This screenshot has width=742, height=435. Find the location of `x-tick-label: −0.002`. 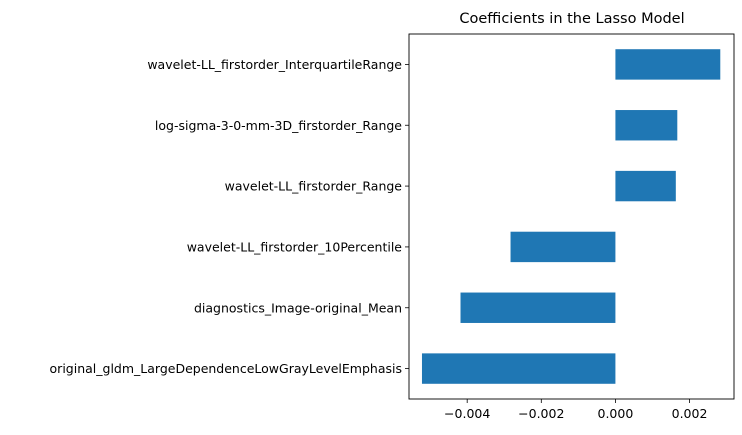

x-tick-label: −0.002 is located at coordinates (541, 413).